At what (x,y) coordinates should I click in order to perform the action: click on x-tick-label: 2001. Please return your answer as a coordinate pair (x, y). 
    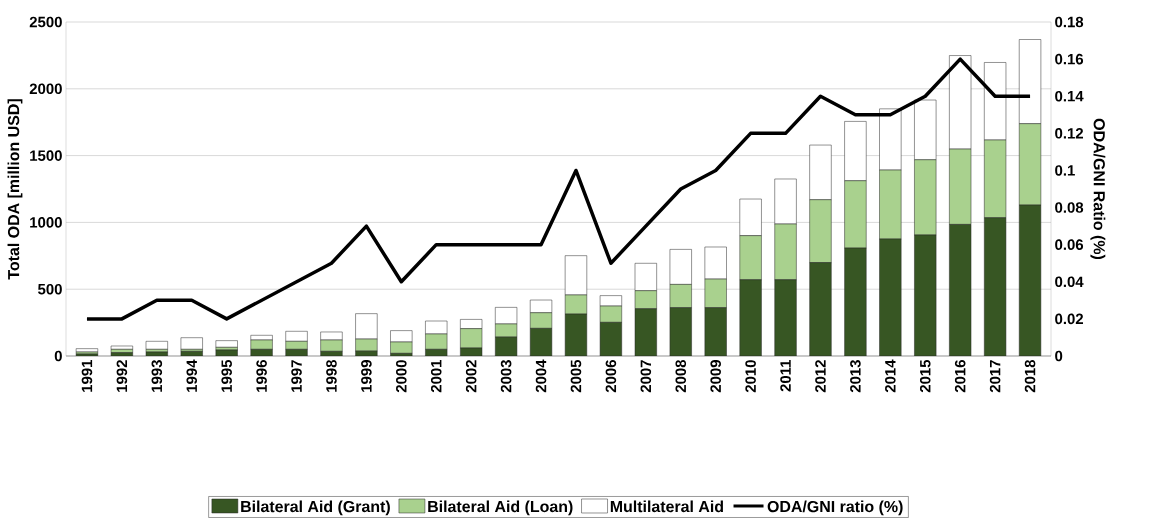
    Looking at the image, I should click on (436, 376).